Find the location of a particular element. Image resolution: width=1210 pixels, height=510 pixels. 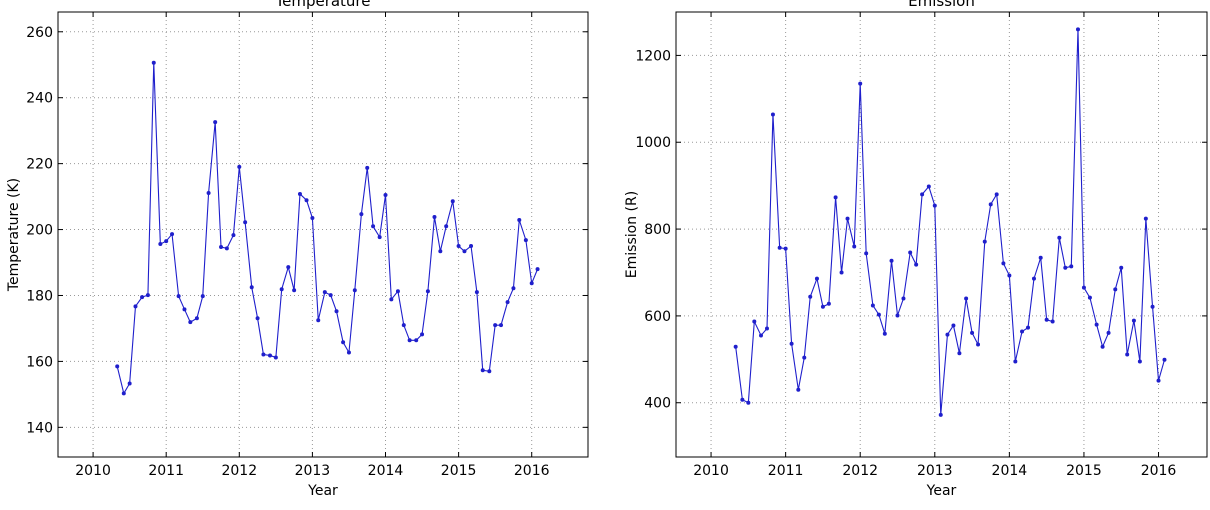

x-tick-label: 2012 is located at coordinates (860, 471).